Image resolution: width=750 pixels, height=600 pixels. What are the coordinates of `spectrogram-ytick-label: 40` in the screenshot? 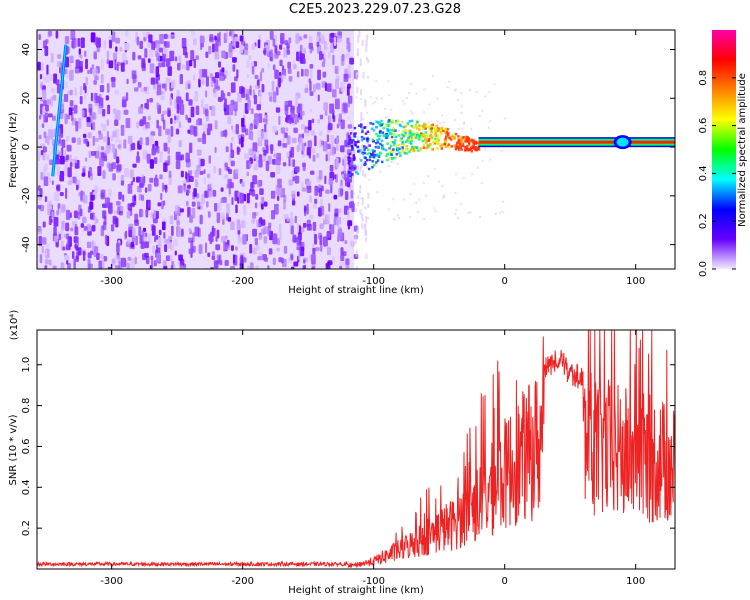 It's located at (26, 49).